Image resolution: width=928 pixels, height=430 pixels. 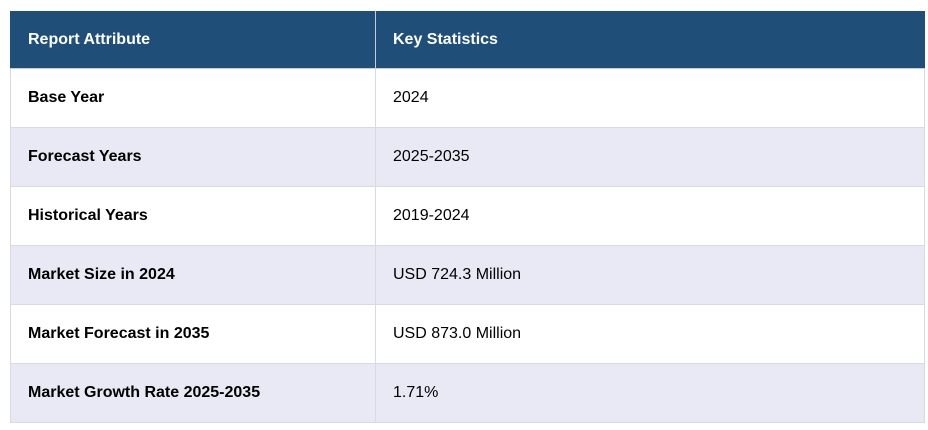 I want to click on column-header-attribute: Report Attribute, so click(x=193, y=40).